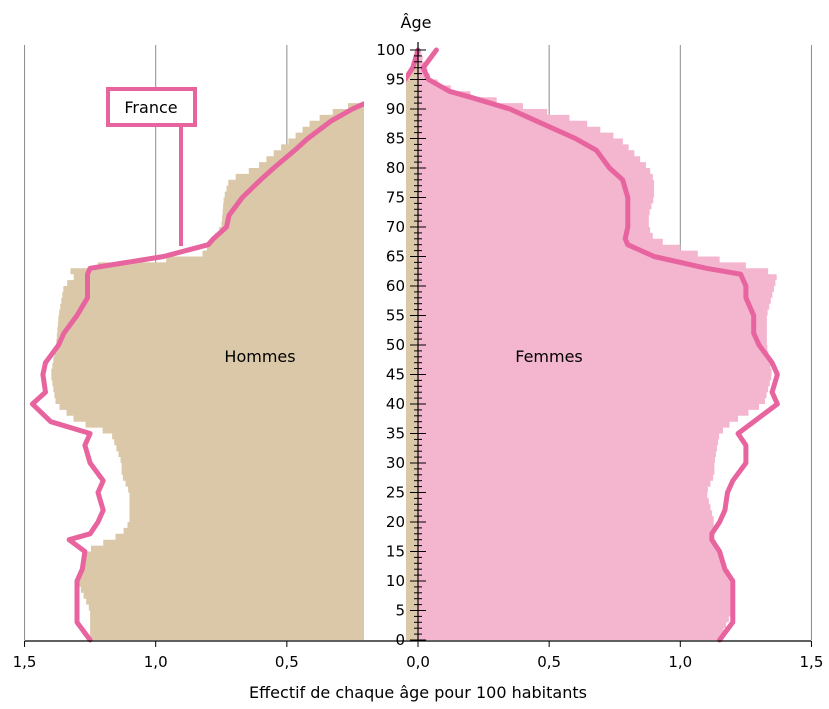  I want to click on age-tick-label: 70, so click(395, 227).